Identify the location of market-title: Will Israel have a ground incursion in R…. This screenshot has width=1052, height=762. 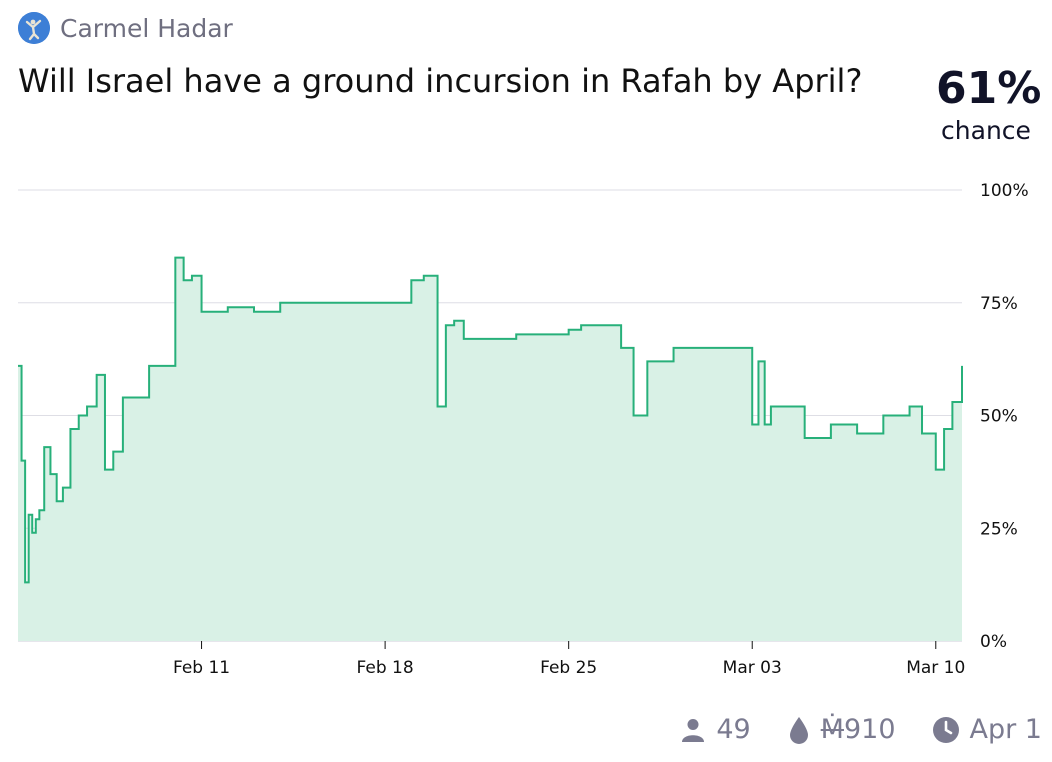
(440, 81).